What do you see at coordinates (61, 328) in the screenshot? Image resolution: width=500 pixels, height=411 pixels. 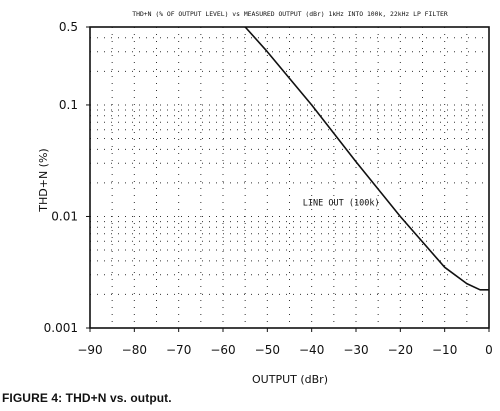 I see `y-tick-label: 0.001` at bounding box center [61, 328].